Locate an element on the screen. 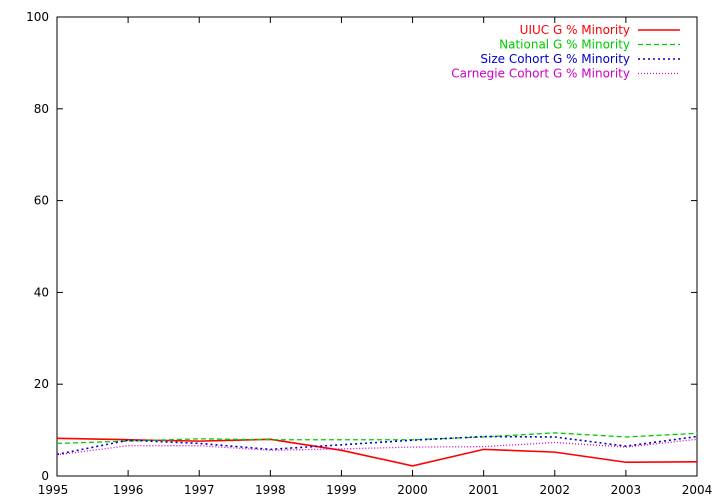  x-tick-label: 2001 is located at coordinates (483, 490).